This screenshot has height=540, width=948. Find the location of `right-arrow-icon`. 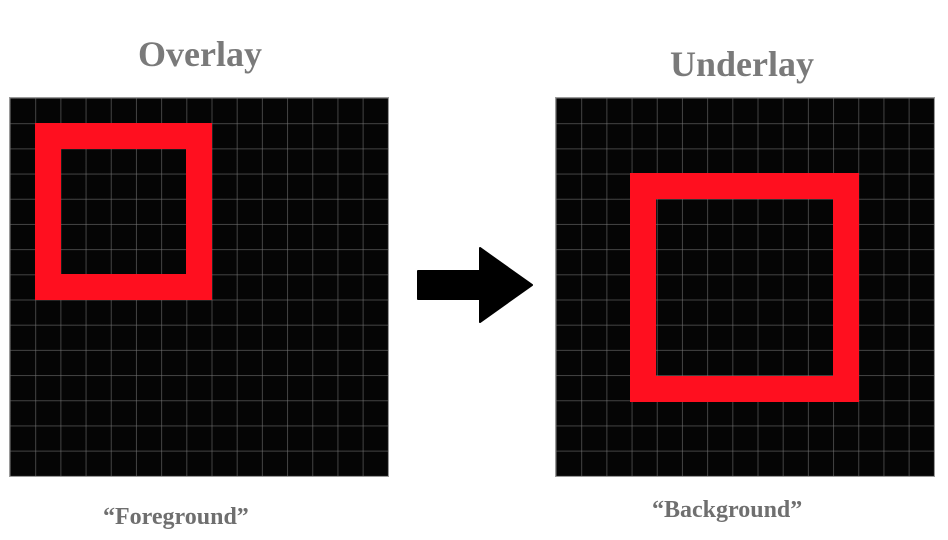

right-arrow-icon is located at coordinates (475, 285).